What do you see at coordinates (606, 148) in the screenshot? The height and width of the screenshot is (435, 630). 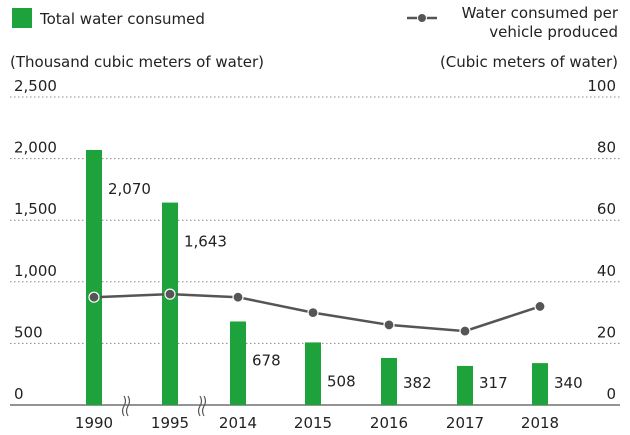 I see `y2-tick-label: 80` at bounding box center [606, 148].